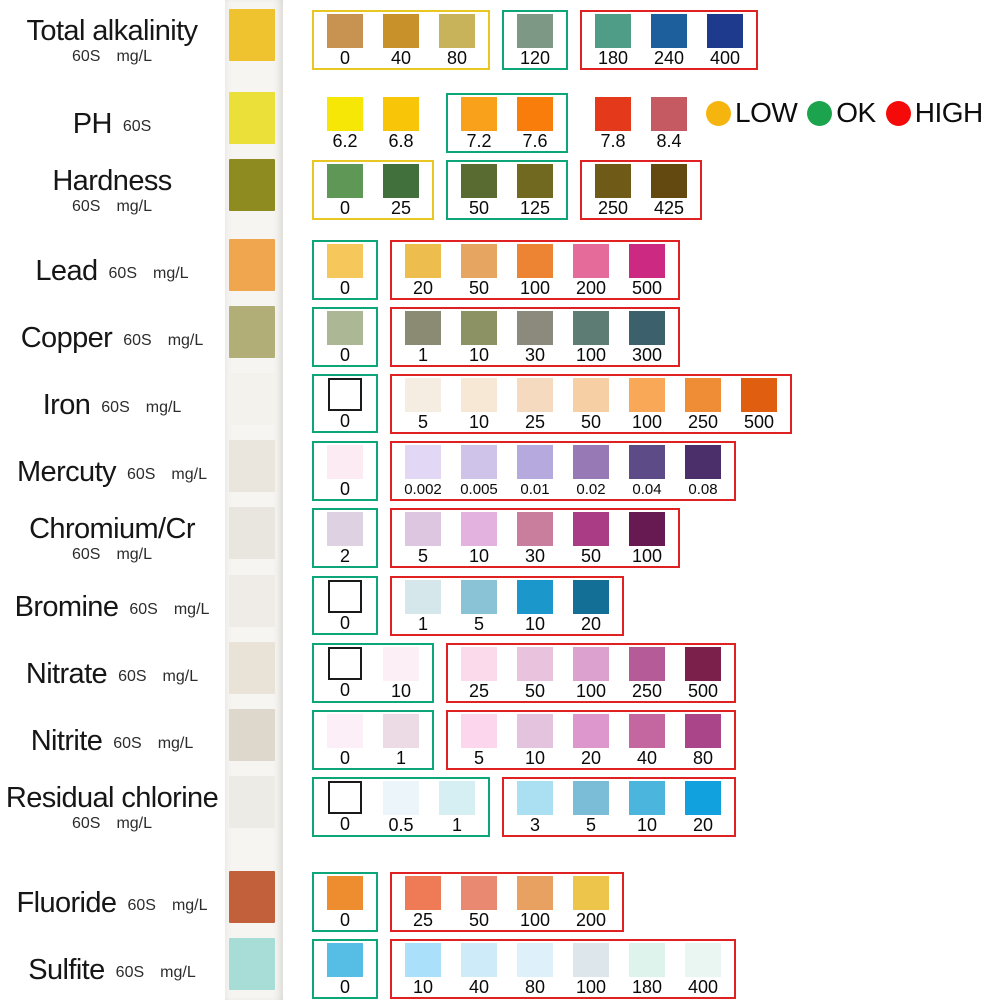 The width and height of the screenshot is (1000, 1000). Describe the element at coordinates (613, 40) in the screenshot. I see `swatch-cell: 180` at that location.